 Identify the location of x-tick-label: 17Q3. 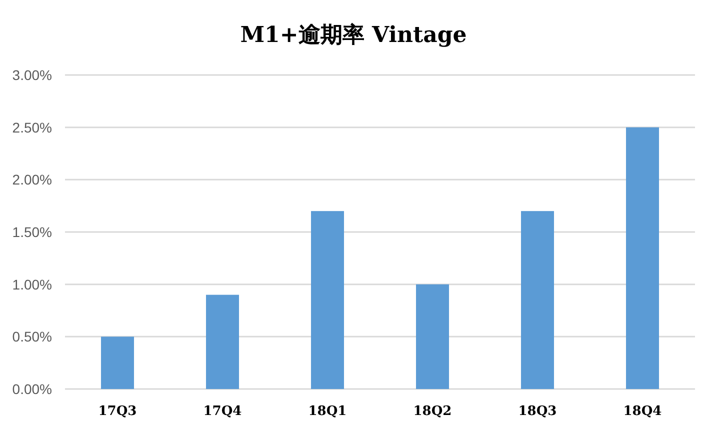
(117, 411).